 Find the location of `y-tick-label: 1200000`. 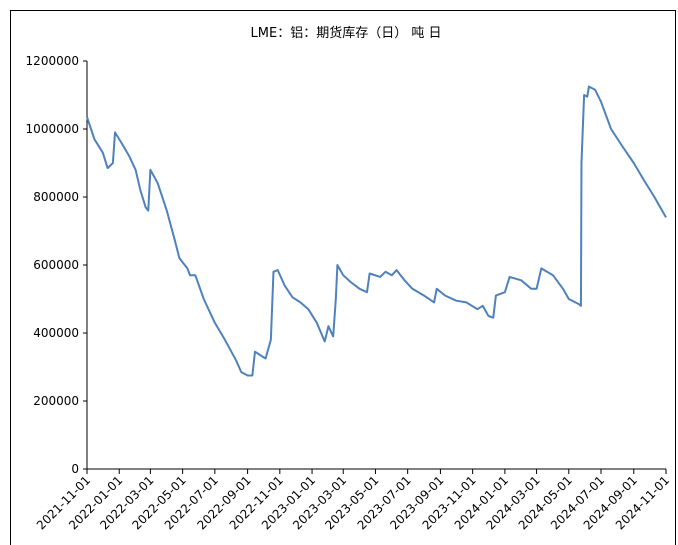

y-tick-label: 1200000 is located at coordinates (52, 61).